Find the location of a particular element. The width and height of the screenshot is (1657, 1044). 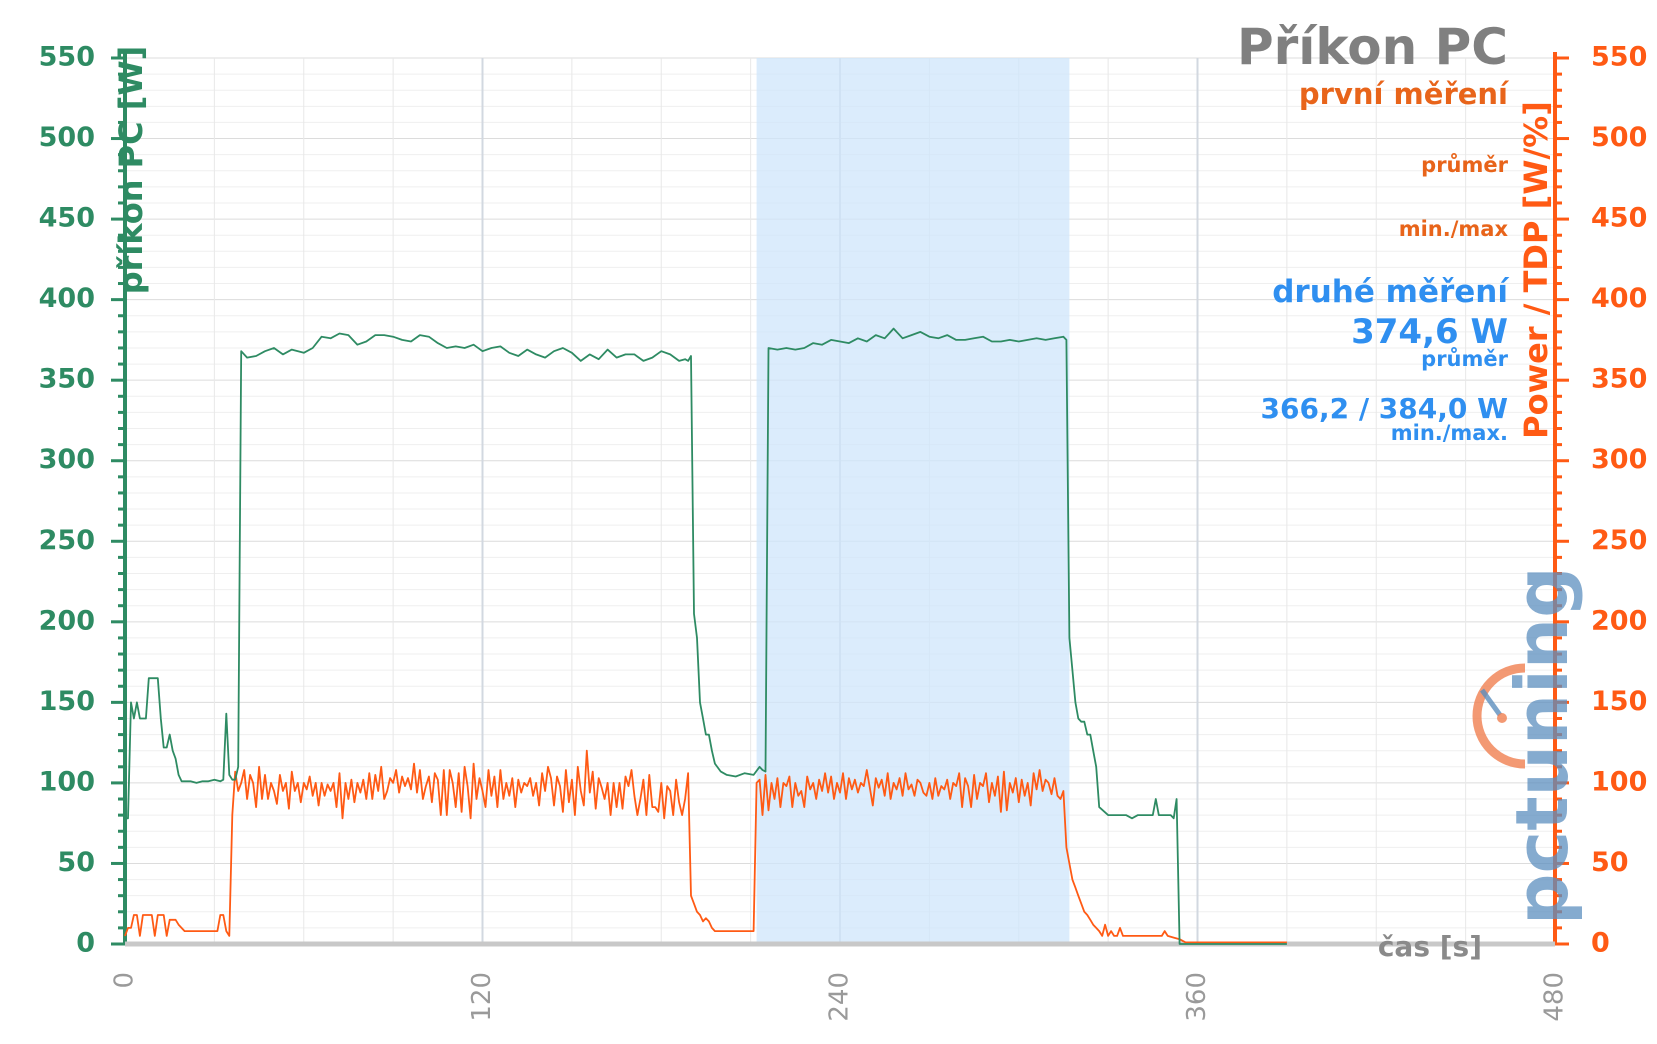

x-axis-label: čas [s] is located at coordinates (1430, 946).